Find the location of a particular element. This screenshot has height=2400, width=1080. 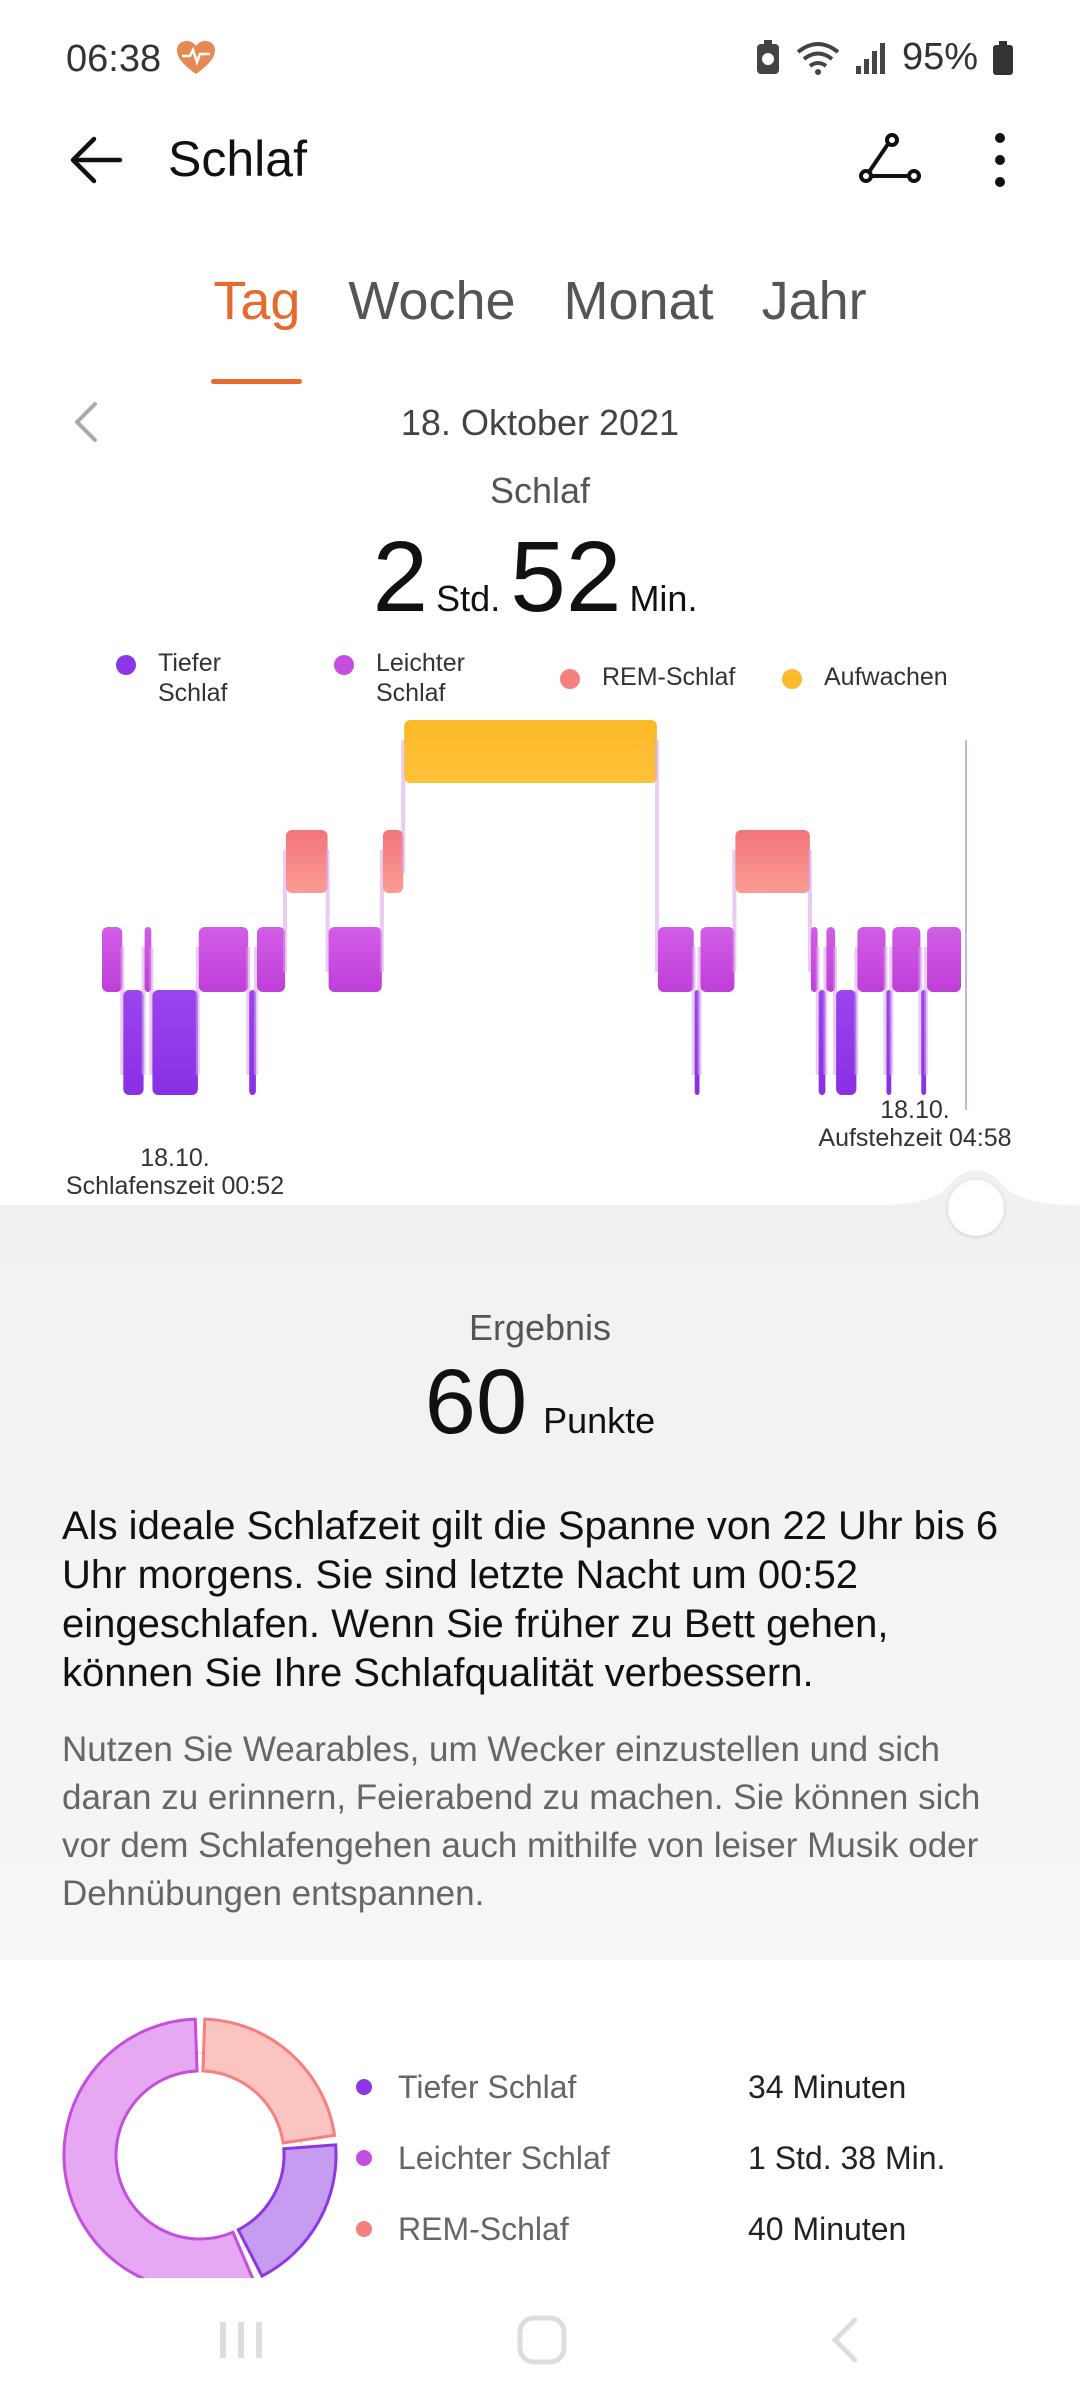

legend-light-sleep: Leichter Schlaf is located at coordinates (399, 678).